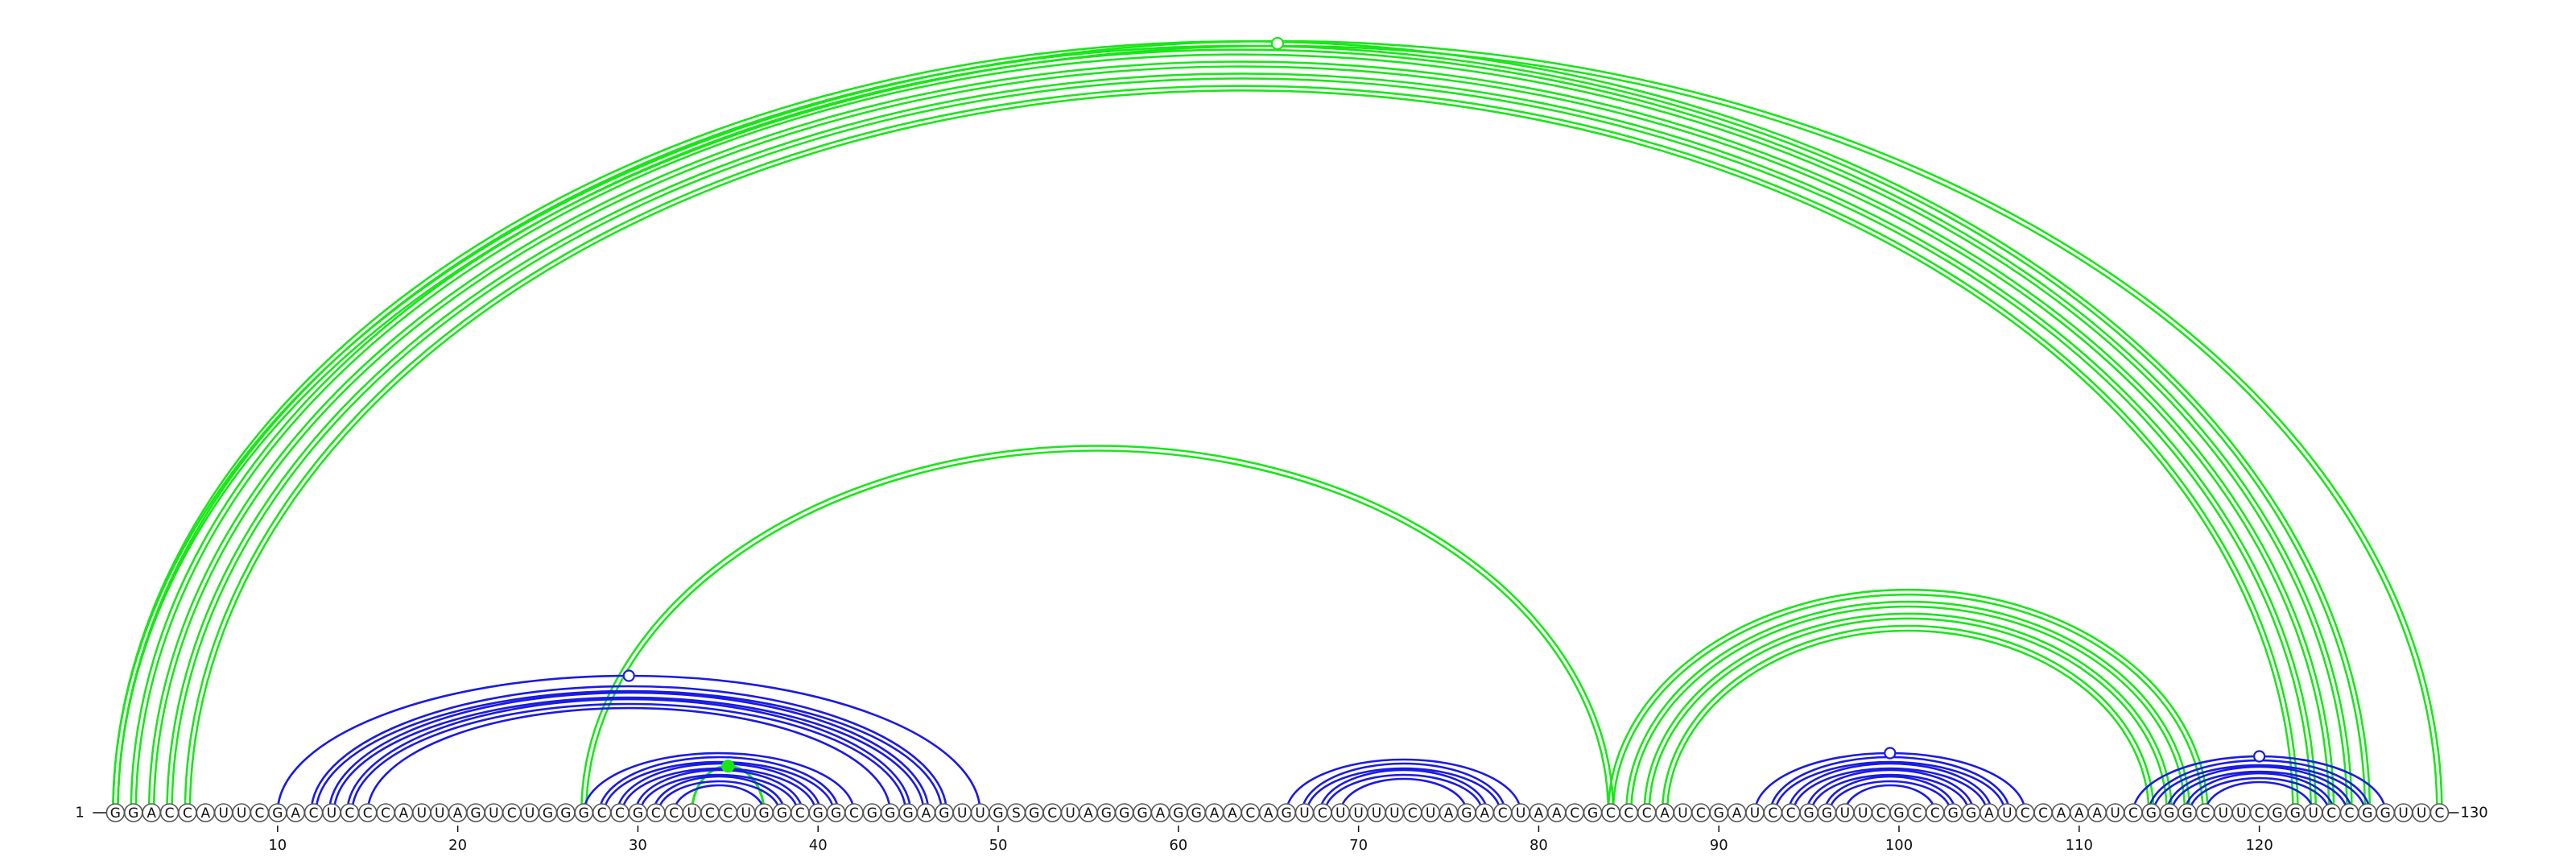 The height and width of the screenshot is (857, 2576). Describe the element at coordinates (1178, 845) in the screenshot. I see `tick-label-60: 60` at that location.